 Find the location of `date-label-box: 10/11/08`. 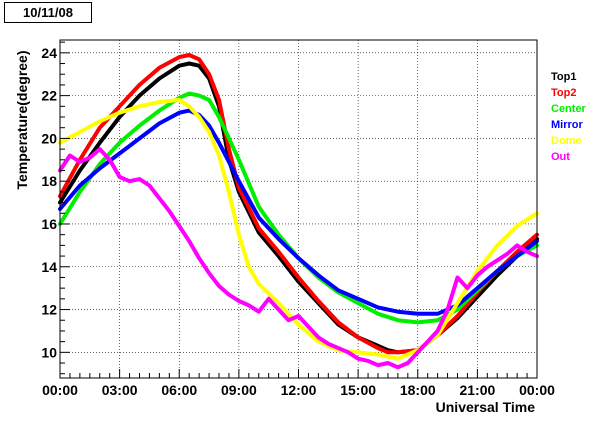

date-label-box: 10/11/08 is located at coordinates (48, 12).